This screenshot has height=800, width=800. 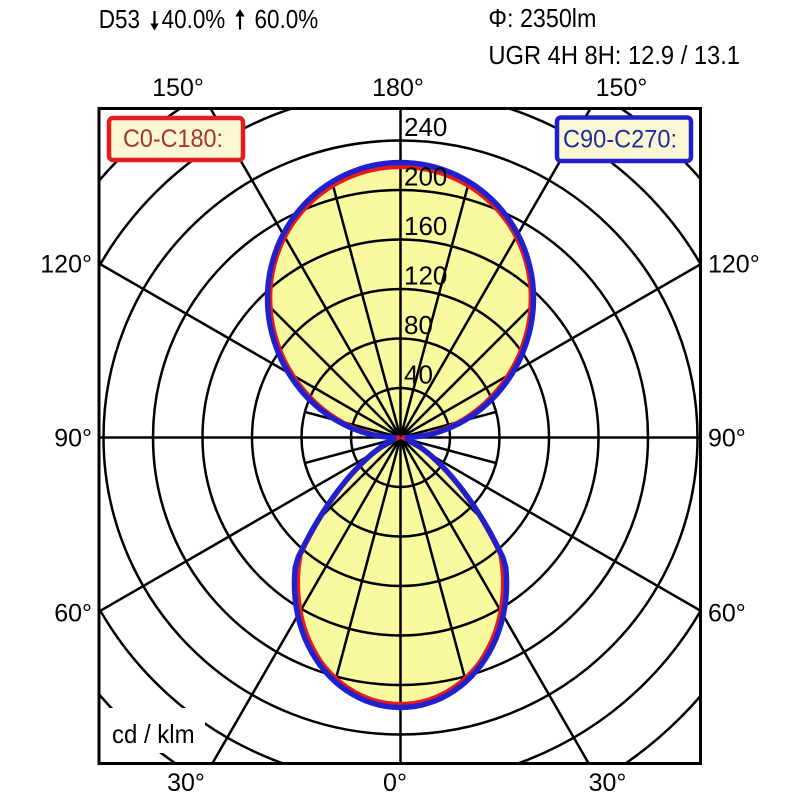 I want to click on svg-text: UGR 4H 8H: 12.9 / 13.1, so click(x=614, y=55).